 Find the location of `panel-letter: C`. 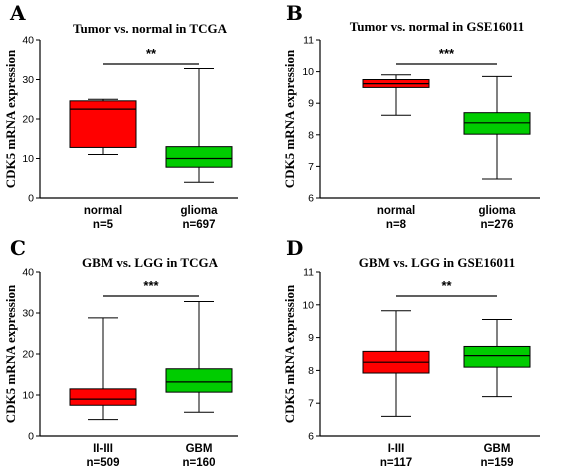

panel-letter: C is located at coordinates (18, 248).